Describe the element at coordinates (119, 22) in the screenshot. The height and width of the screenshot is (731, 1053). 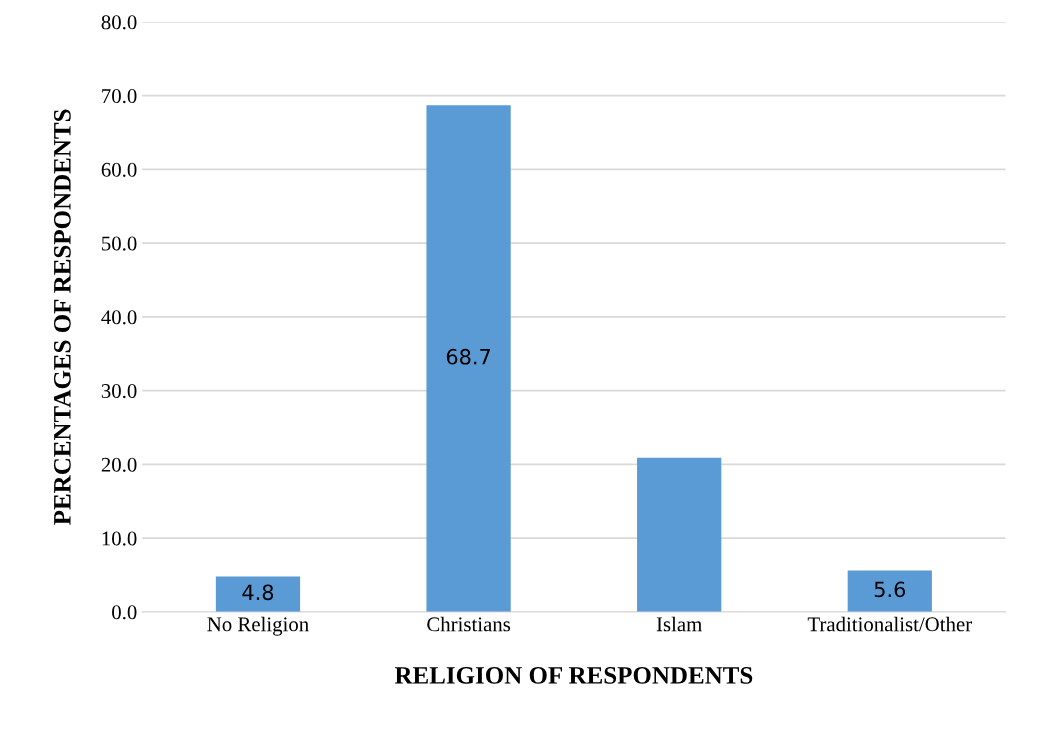
I see `y-tick-label: 80.0` at that location.